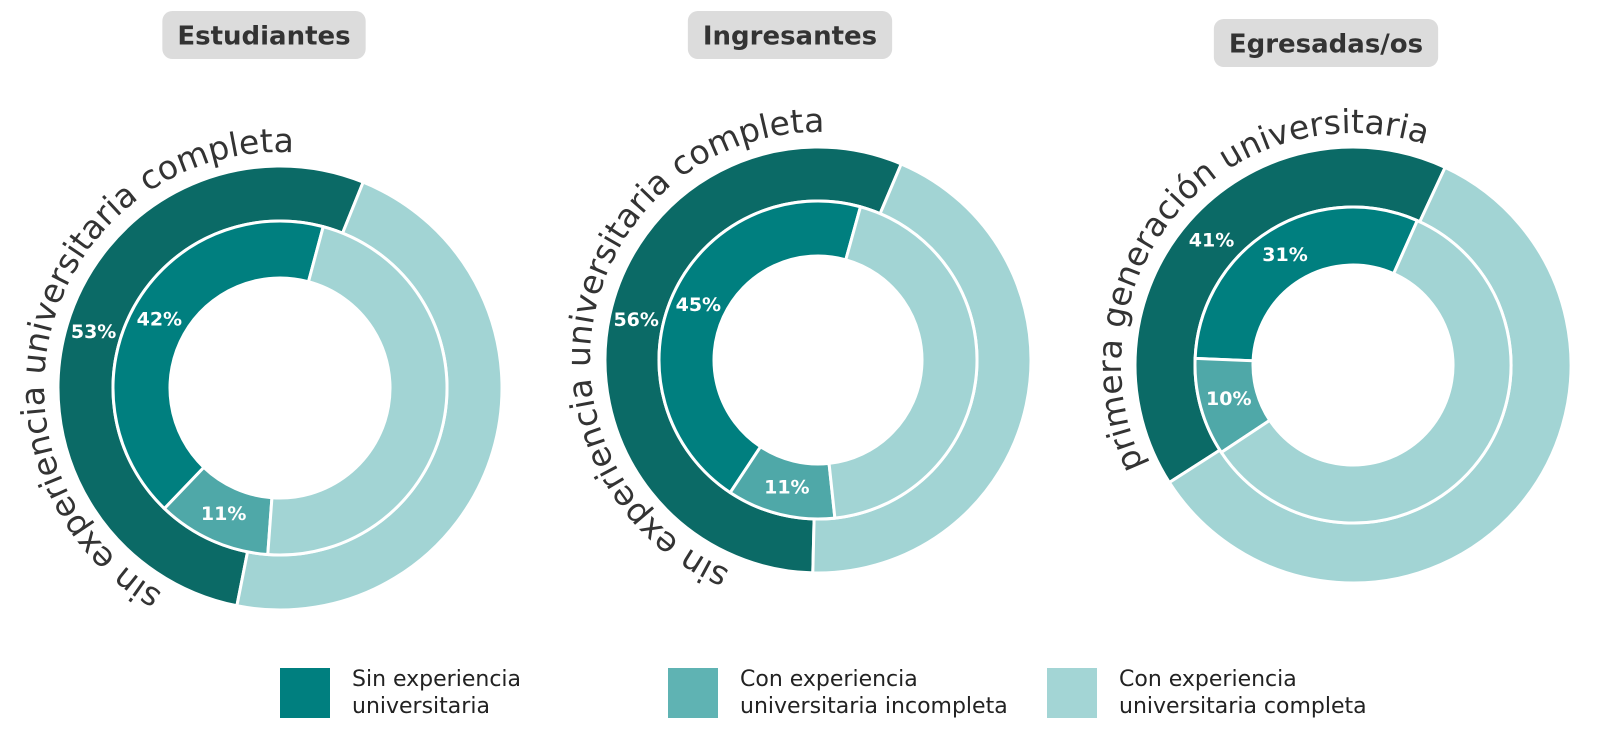  Describe the element at coordinates (1228, 399) in the screenshot. I see `value-label: 10%` at that location.